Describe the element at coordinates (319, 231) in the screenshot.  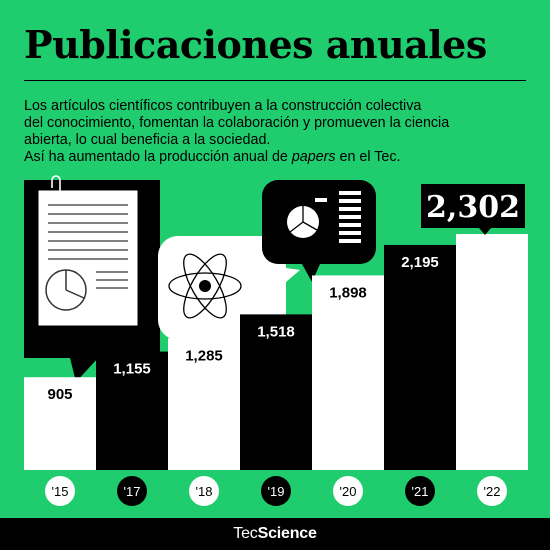
I see `pie-chart-list-icon` at that location.